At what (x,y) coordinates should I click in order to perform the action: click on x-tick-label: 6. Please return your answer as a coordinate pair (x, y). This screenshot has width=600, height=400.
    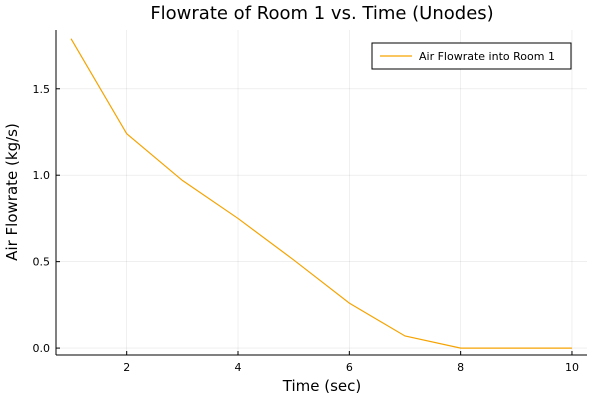
    Looking at the image, I should click on (349, 367).